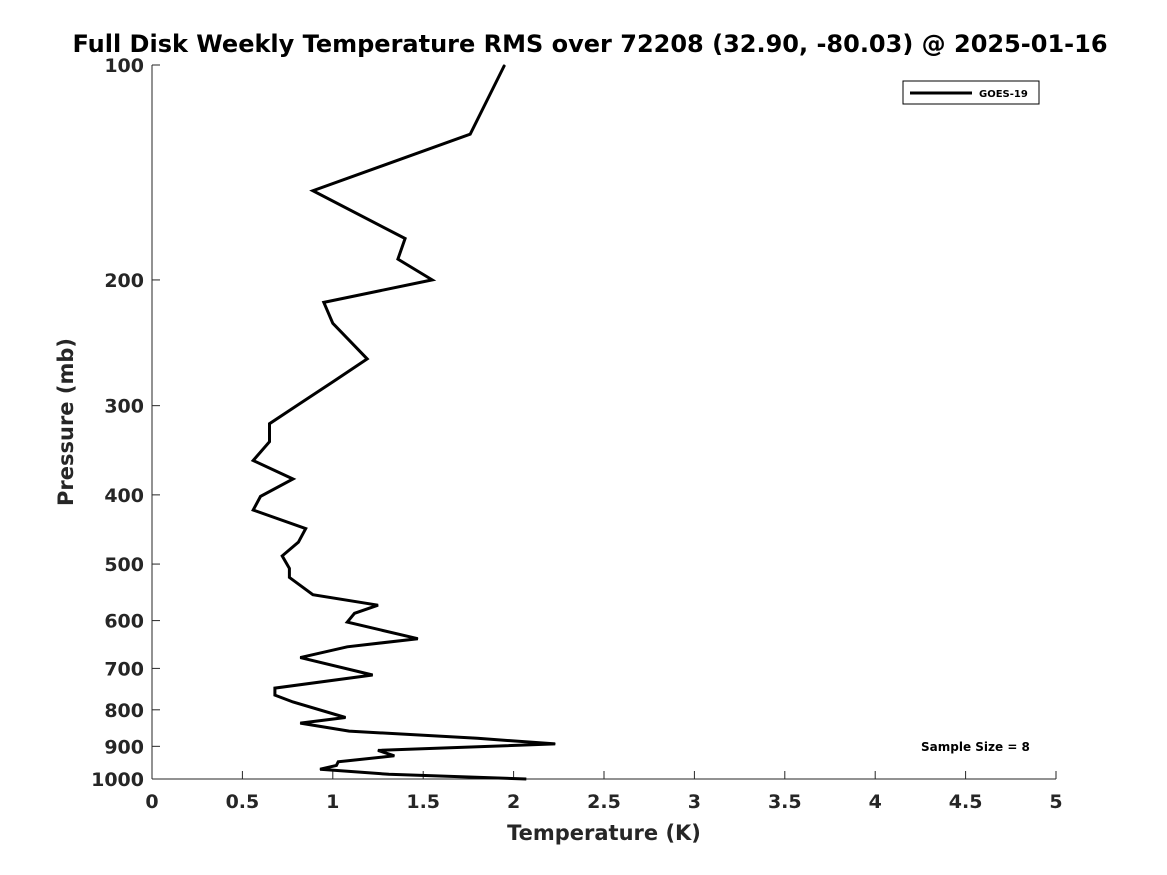 Image resolution: width=1167 pixels, height=875 pixels. I want to click on y-tick-label: 300, so click(124, 407).